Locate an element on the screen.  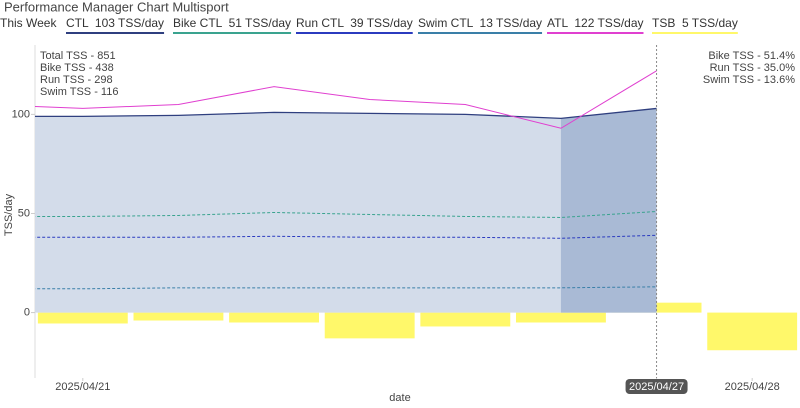
annotation: Bike TSS - 438 is located at coordinates (77, 68).